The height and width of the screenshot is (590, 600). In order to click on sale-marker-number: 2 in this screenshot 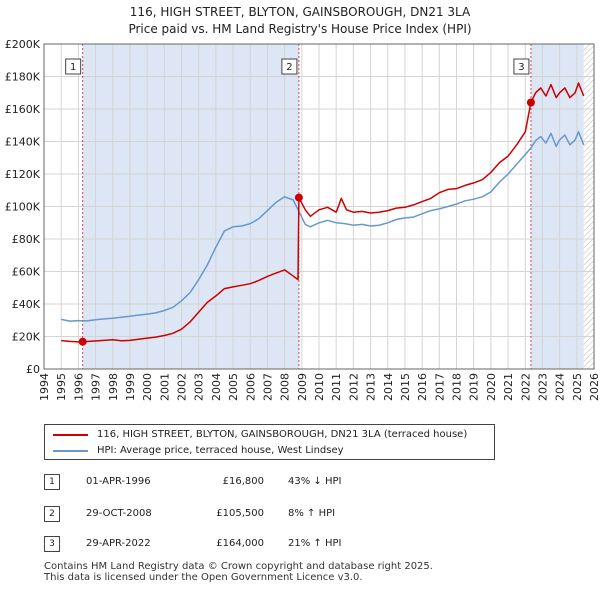, I will do `click(289, 67)`.